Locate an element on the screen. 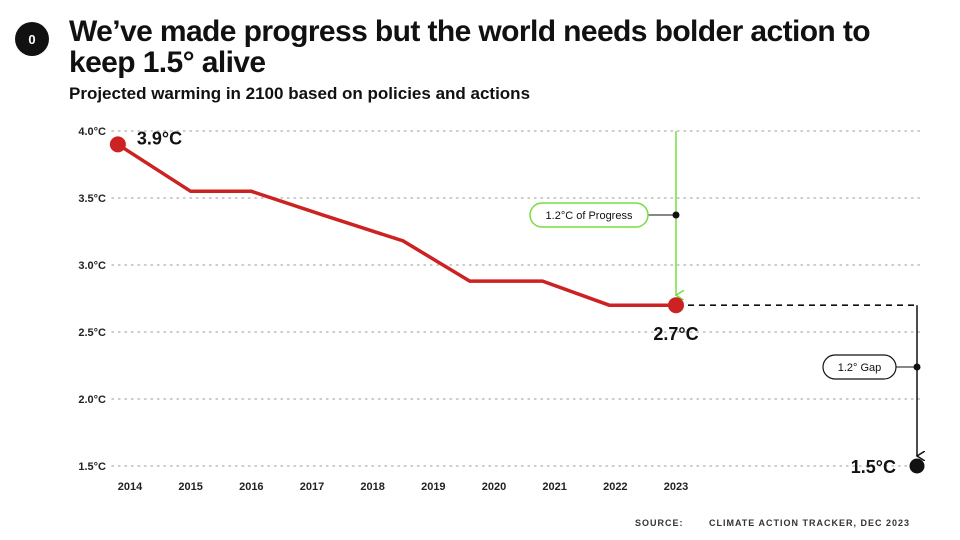 The width and height of the screenshot is (960, 540). gap-dot is located at coordinates (917, 367).